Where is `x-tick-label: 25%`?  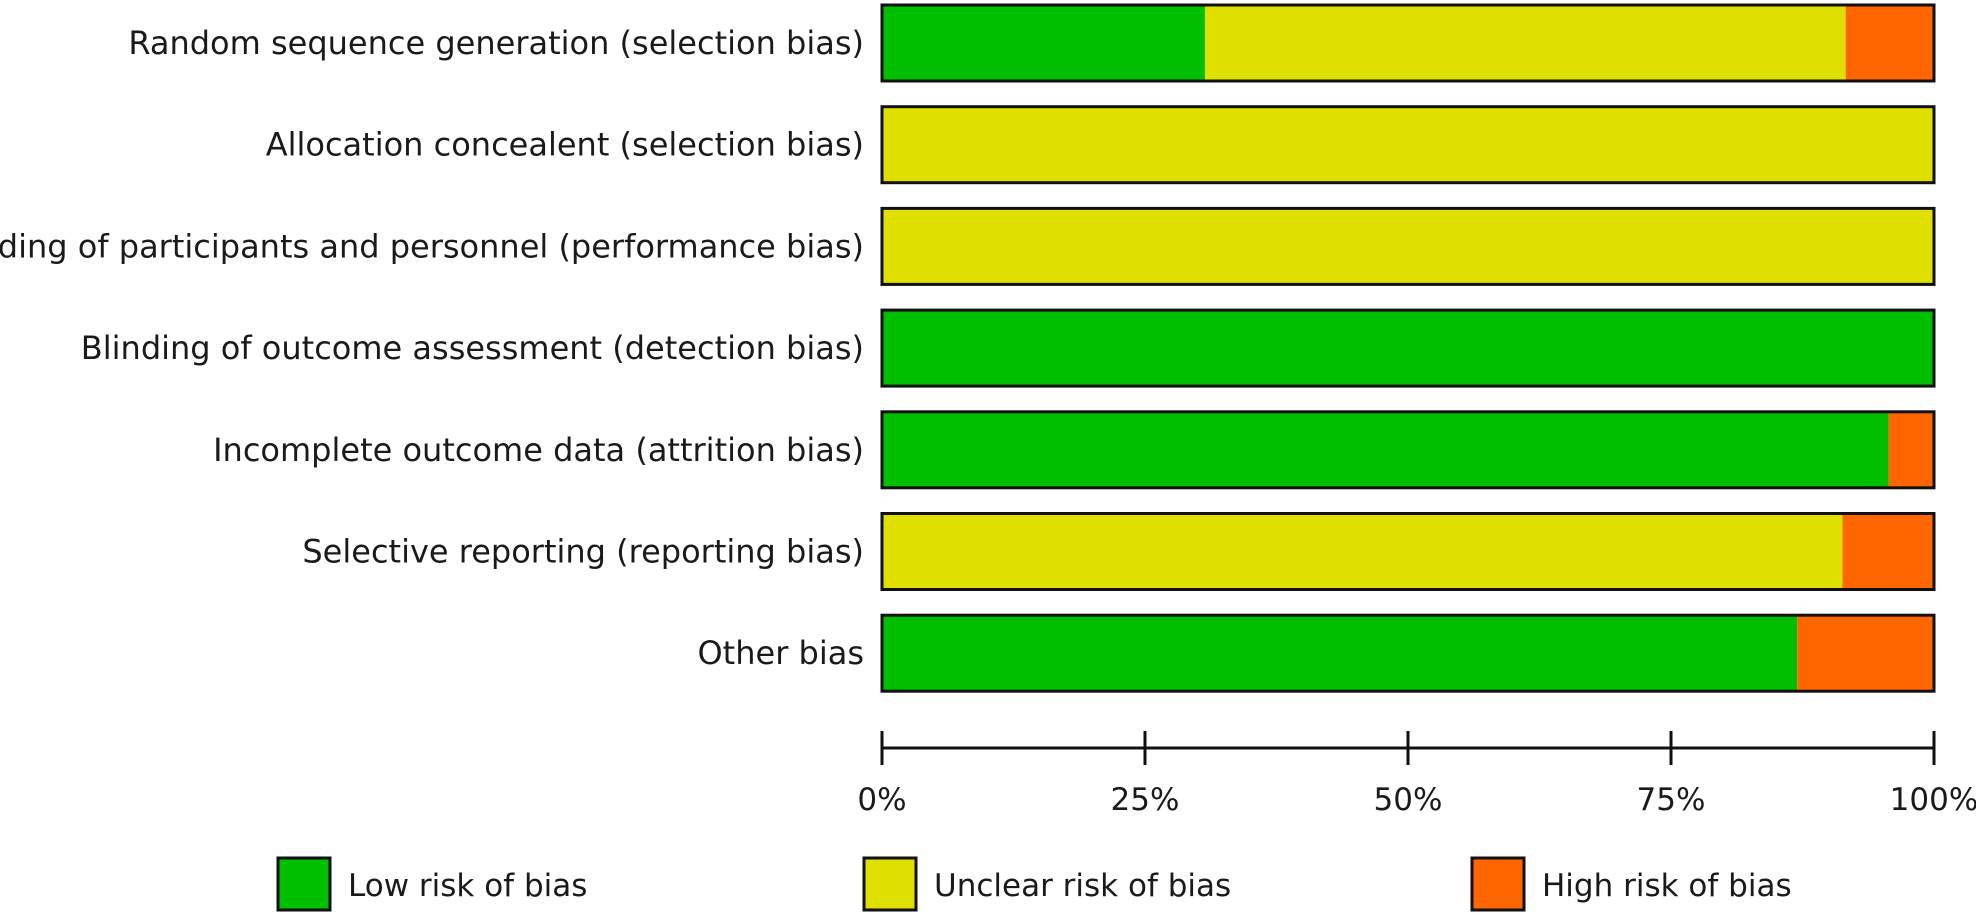 x-tick-label: 25% is located at coordinates (1145, 800).